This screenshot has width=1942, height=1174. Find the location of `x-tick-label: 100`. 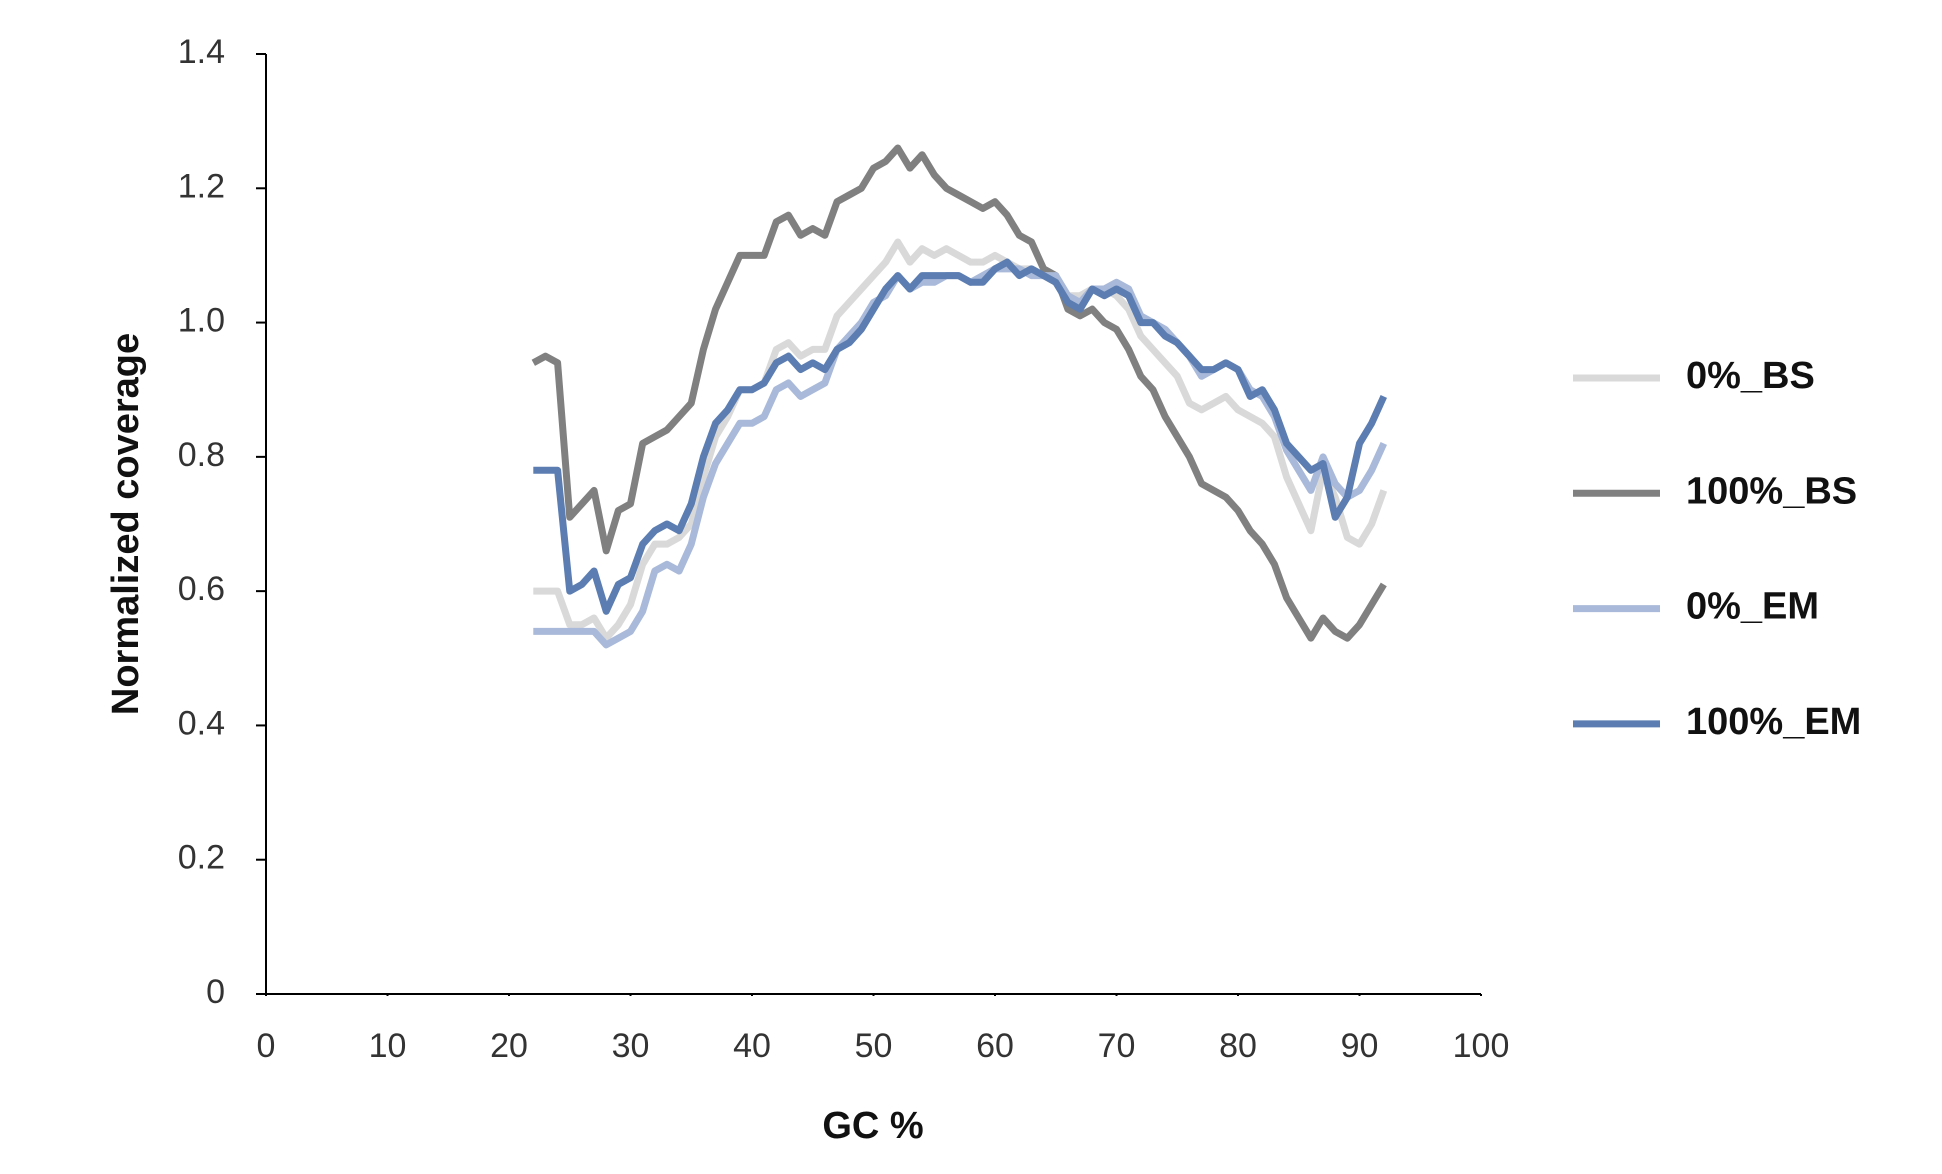

x-tick-label: 100 is located at coordinates (1481, 1046).